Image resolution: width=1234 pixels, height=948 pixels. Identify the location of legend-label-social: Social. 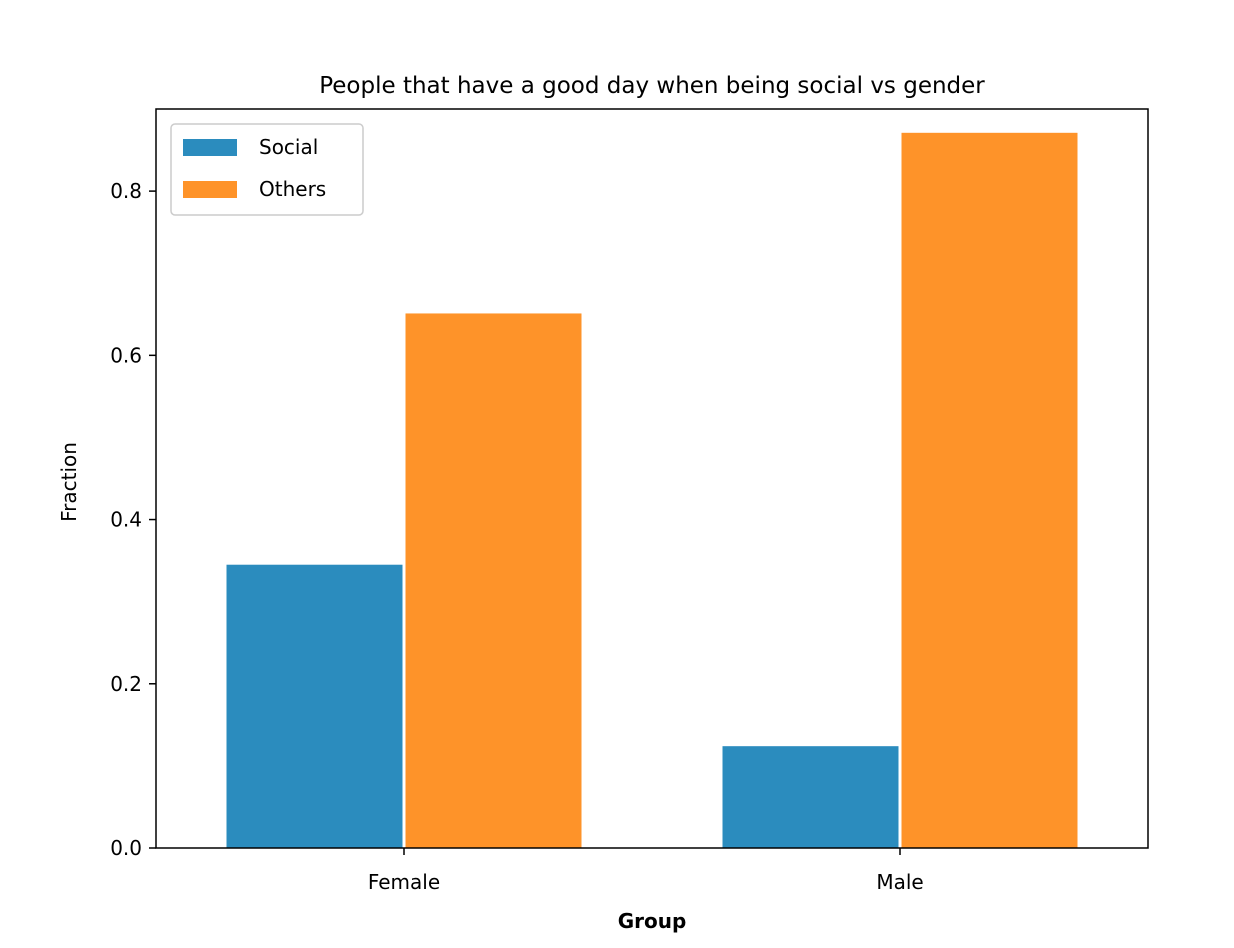
(288, 147).